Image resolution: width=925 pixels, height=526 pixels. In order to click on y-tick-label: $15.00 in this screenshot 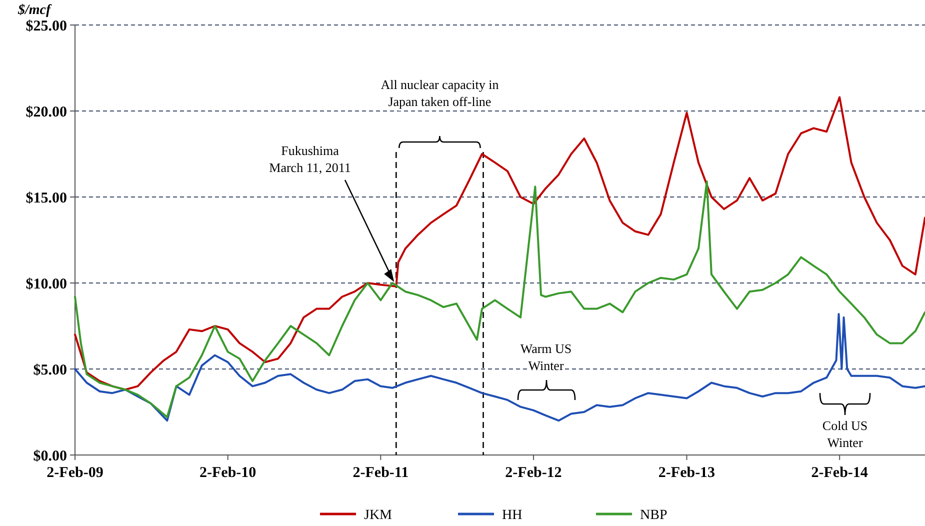, I will do `click(46, 198)`.